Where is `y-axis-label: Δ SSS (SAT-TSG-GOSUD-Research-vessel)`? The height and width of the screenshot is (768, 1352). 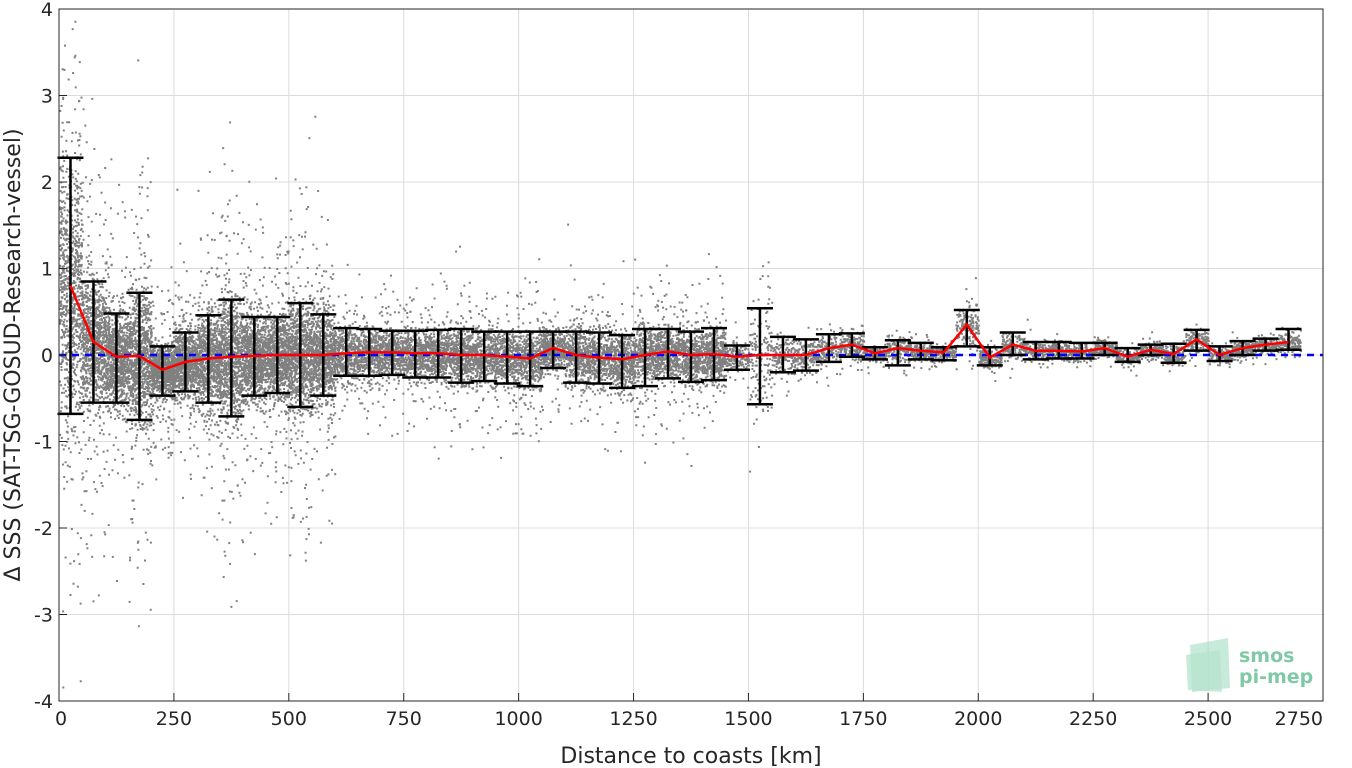
y-axis-label: Δ SSS (SAT-TSG-GOSUD-Research-vessel) is located at coordinates (13, 354).